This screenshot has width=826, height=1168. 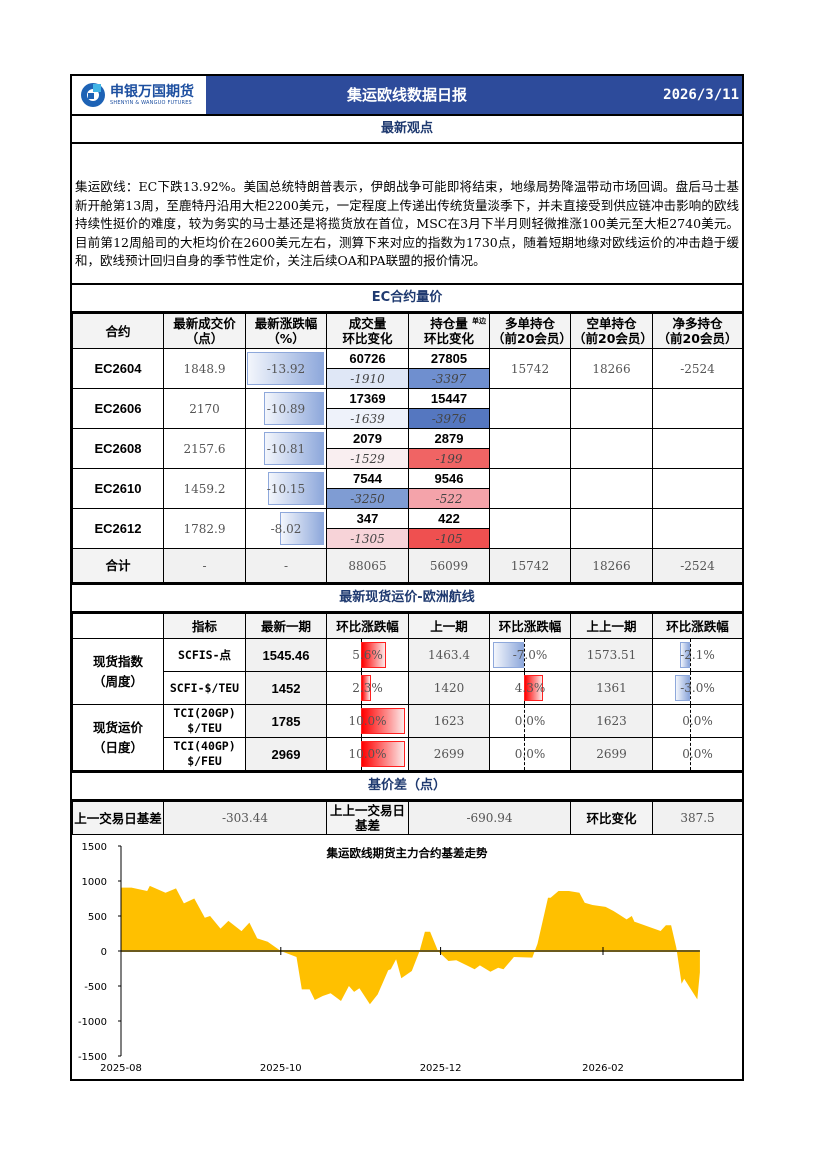 What do you see at coordinates (93, 95) in the screenshot?
I see `logo-icon` at bounding box center [93, 95].